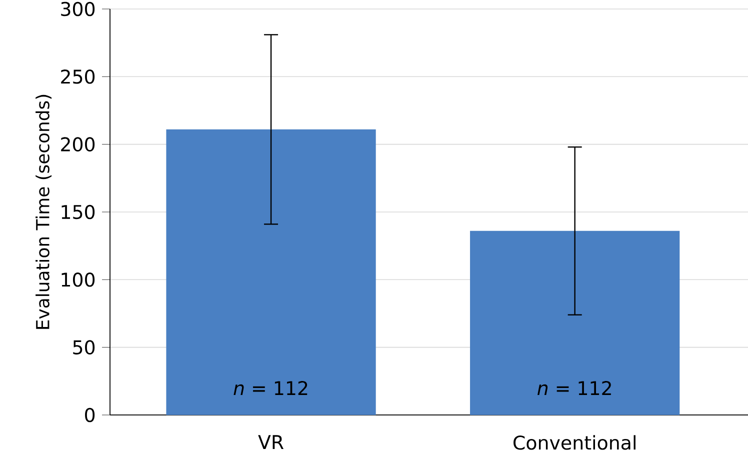 This screenshot has height=453, width=748. What do you see at coordinates (44, 211) in the screenshot?
I see `y-axis-title: Evaluation Time (seconds)` at bounding box center [44, 211].